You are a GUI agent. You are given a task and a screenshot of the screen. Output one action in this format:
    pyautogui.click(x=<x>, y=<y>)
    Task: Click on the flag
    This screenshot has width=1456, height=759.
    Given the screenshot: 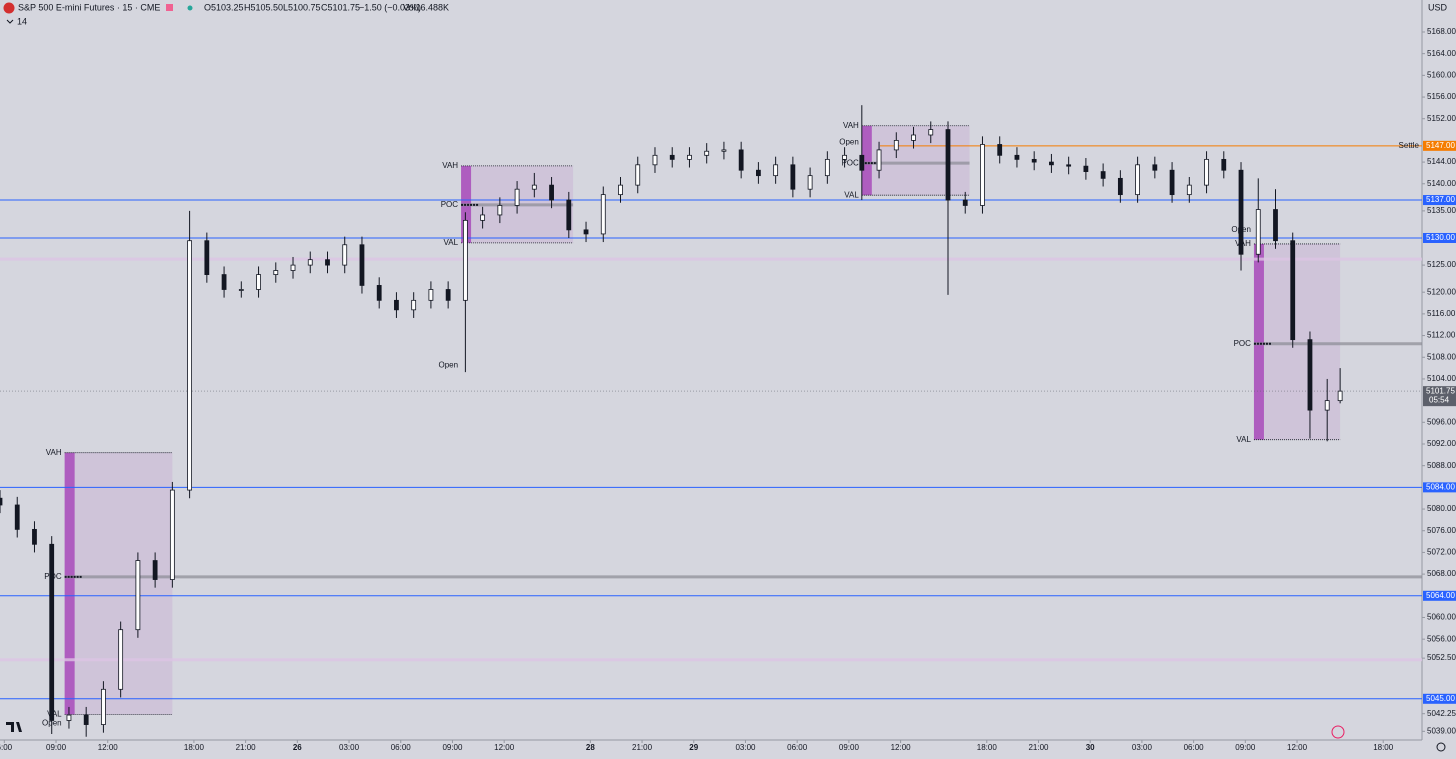 What is the action you would take?
    pyautogui.click(x=169, y=7)
    